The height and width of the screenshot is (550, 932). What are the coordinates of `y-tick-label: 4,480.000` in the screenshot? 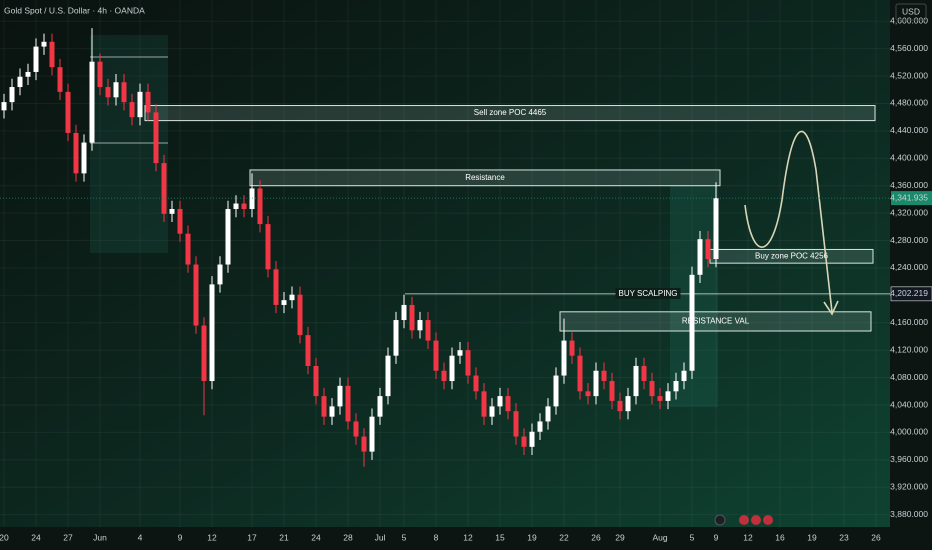 It's located at (909, 103).